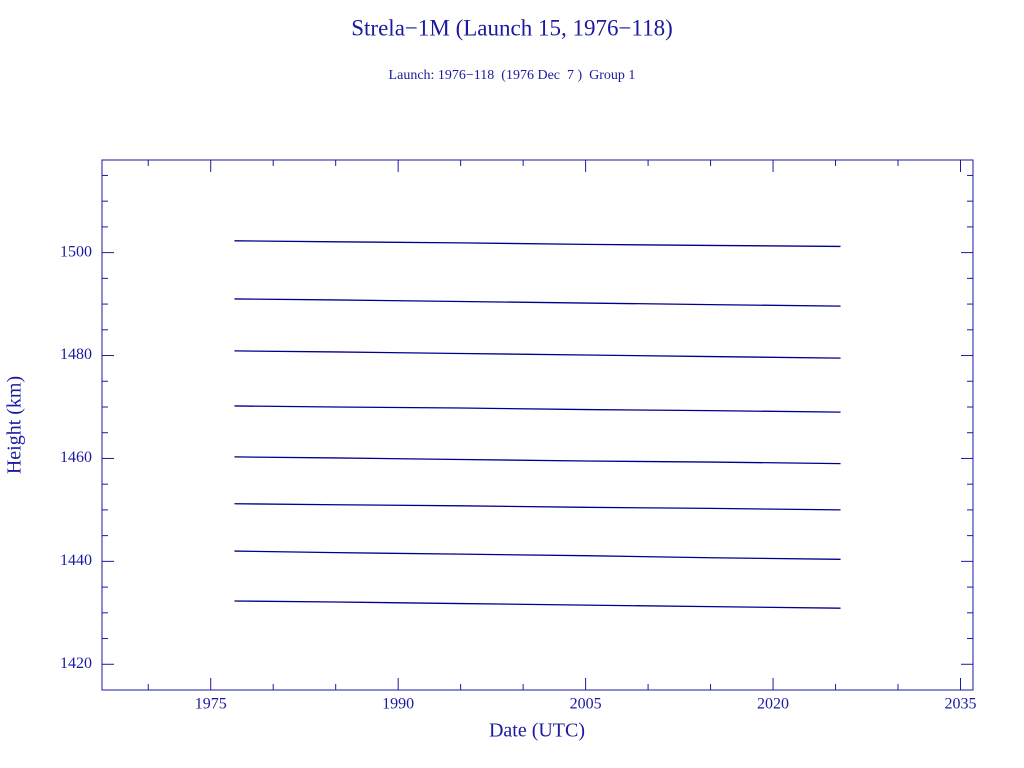 The image size is (1024, 768). What do you see at coordinates (76, 560) in the screenshot?
I see `y-tick-label: 1440` at bounding box center [76, 560].